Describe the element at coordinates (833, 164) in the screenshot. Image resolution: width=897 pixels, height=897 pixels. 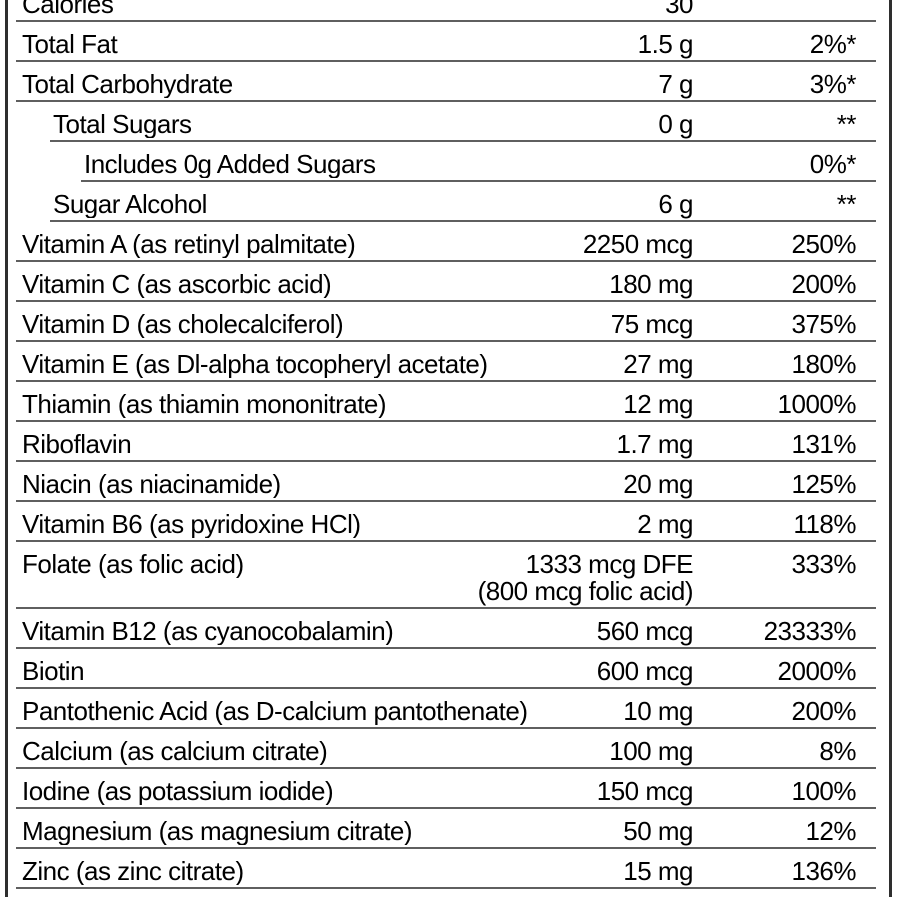
I see `nutrient-daily-value: 0%*` at that location.